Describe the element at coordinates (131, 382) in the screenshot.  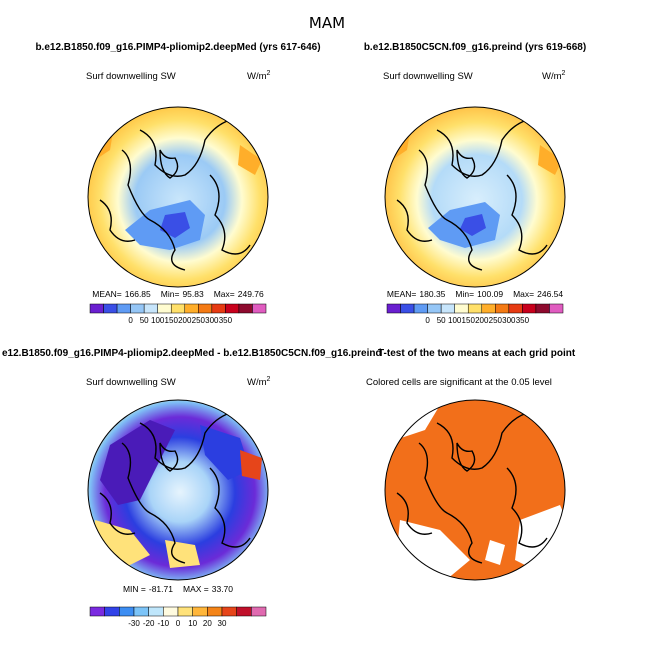
I see `panel-3-variable: Surf downwelling SW` at that location.